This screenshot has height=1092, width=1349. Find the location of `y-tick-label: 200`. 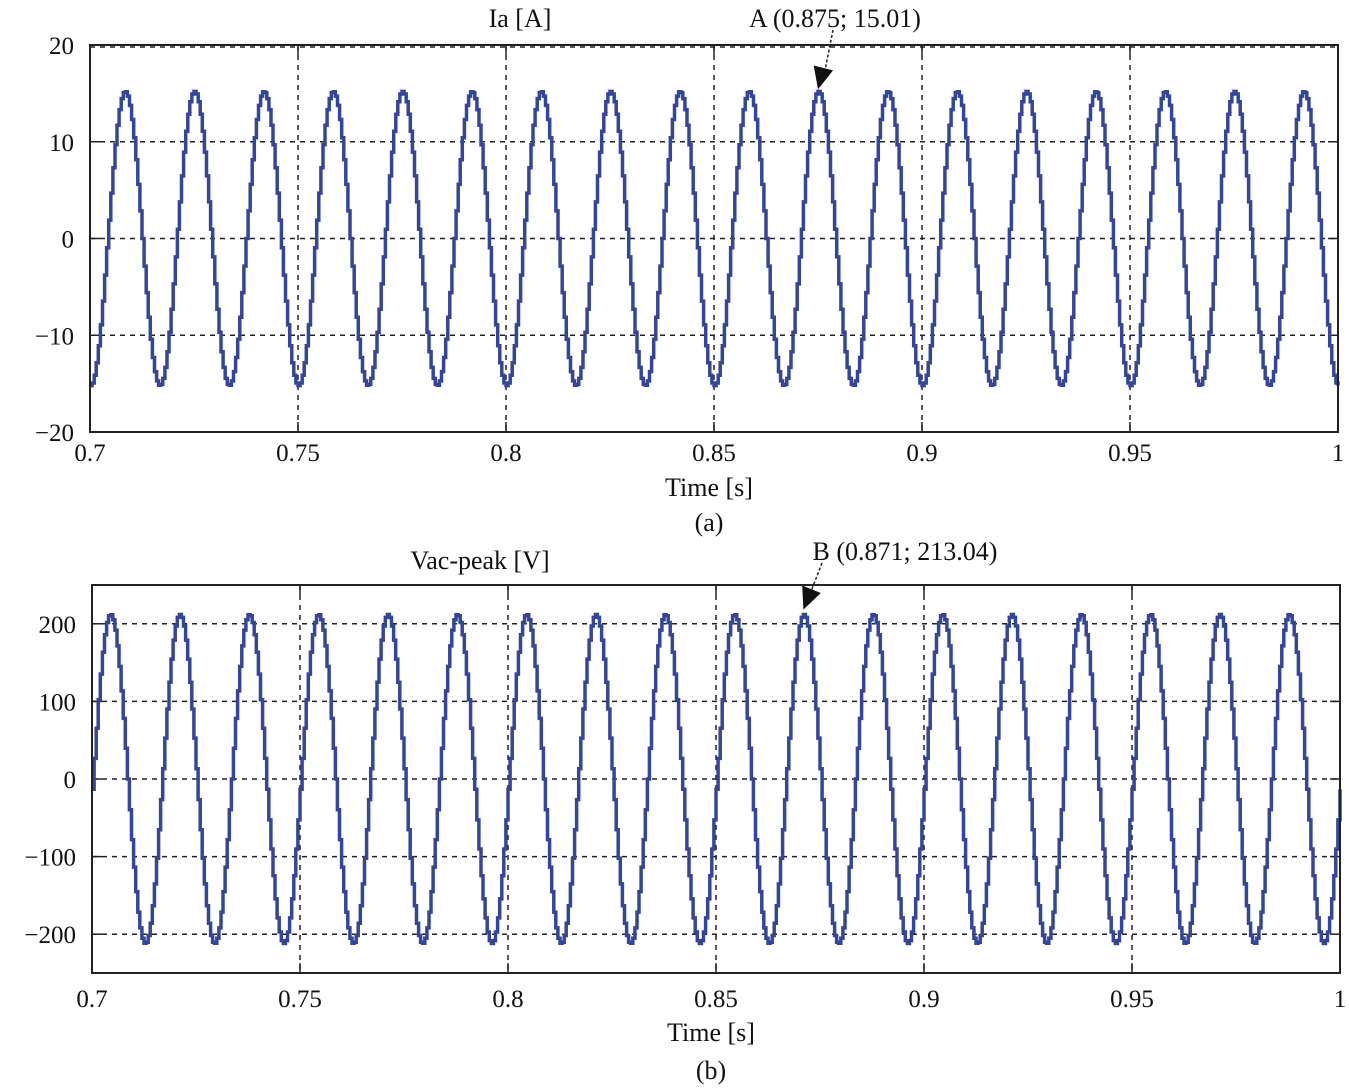

y-tick-label: 200 is located at coordinates (58, 625).